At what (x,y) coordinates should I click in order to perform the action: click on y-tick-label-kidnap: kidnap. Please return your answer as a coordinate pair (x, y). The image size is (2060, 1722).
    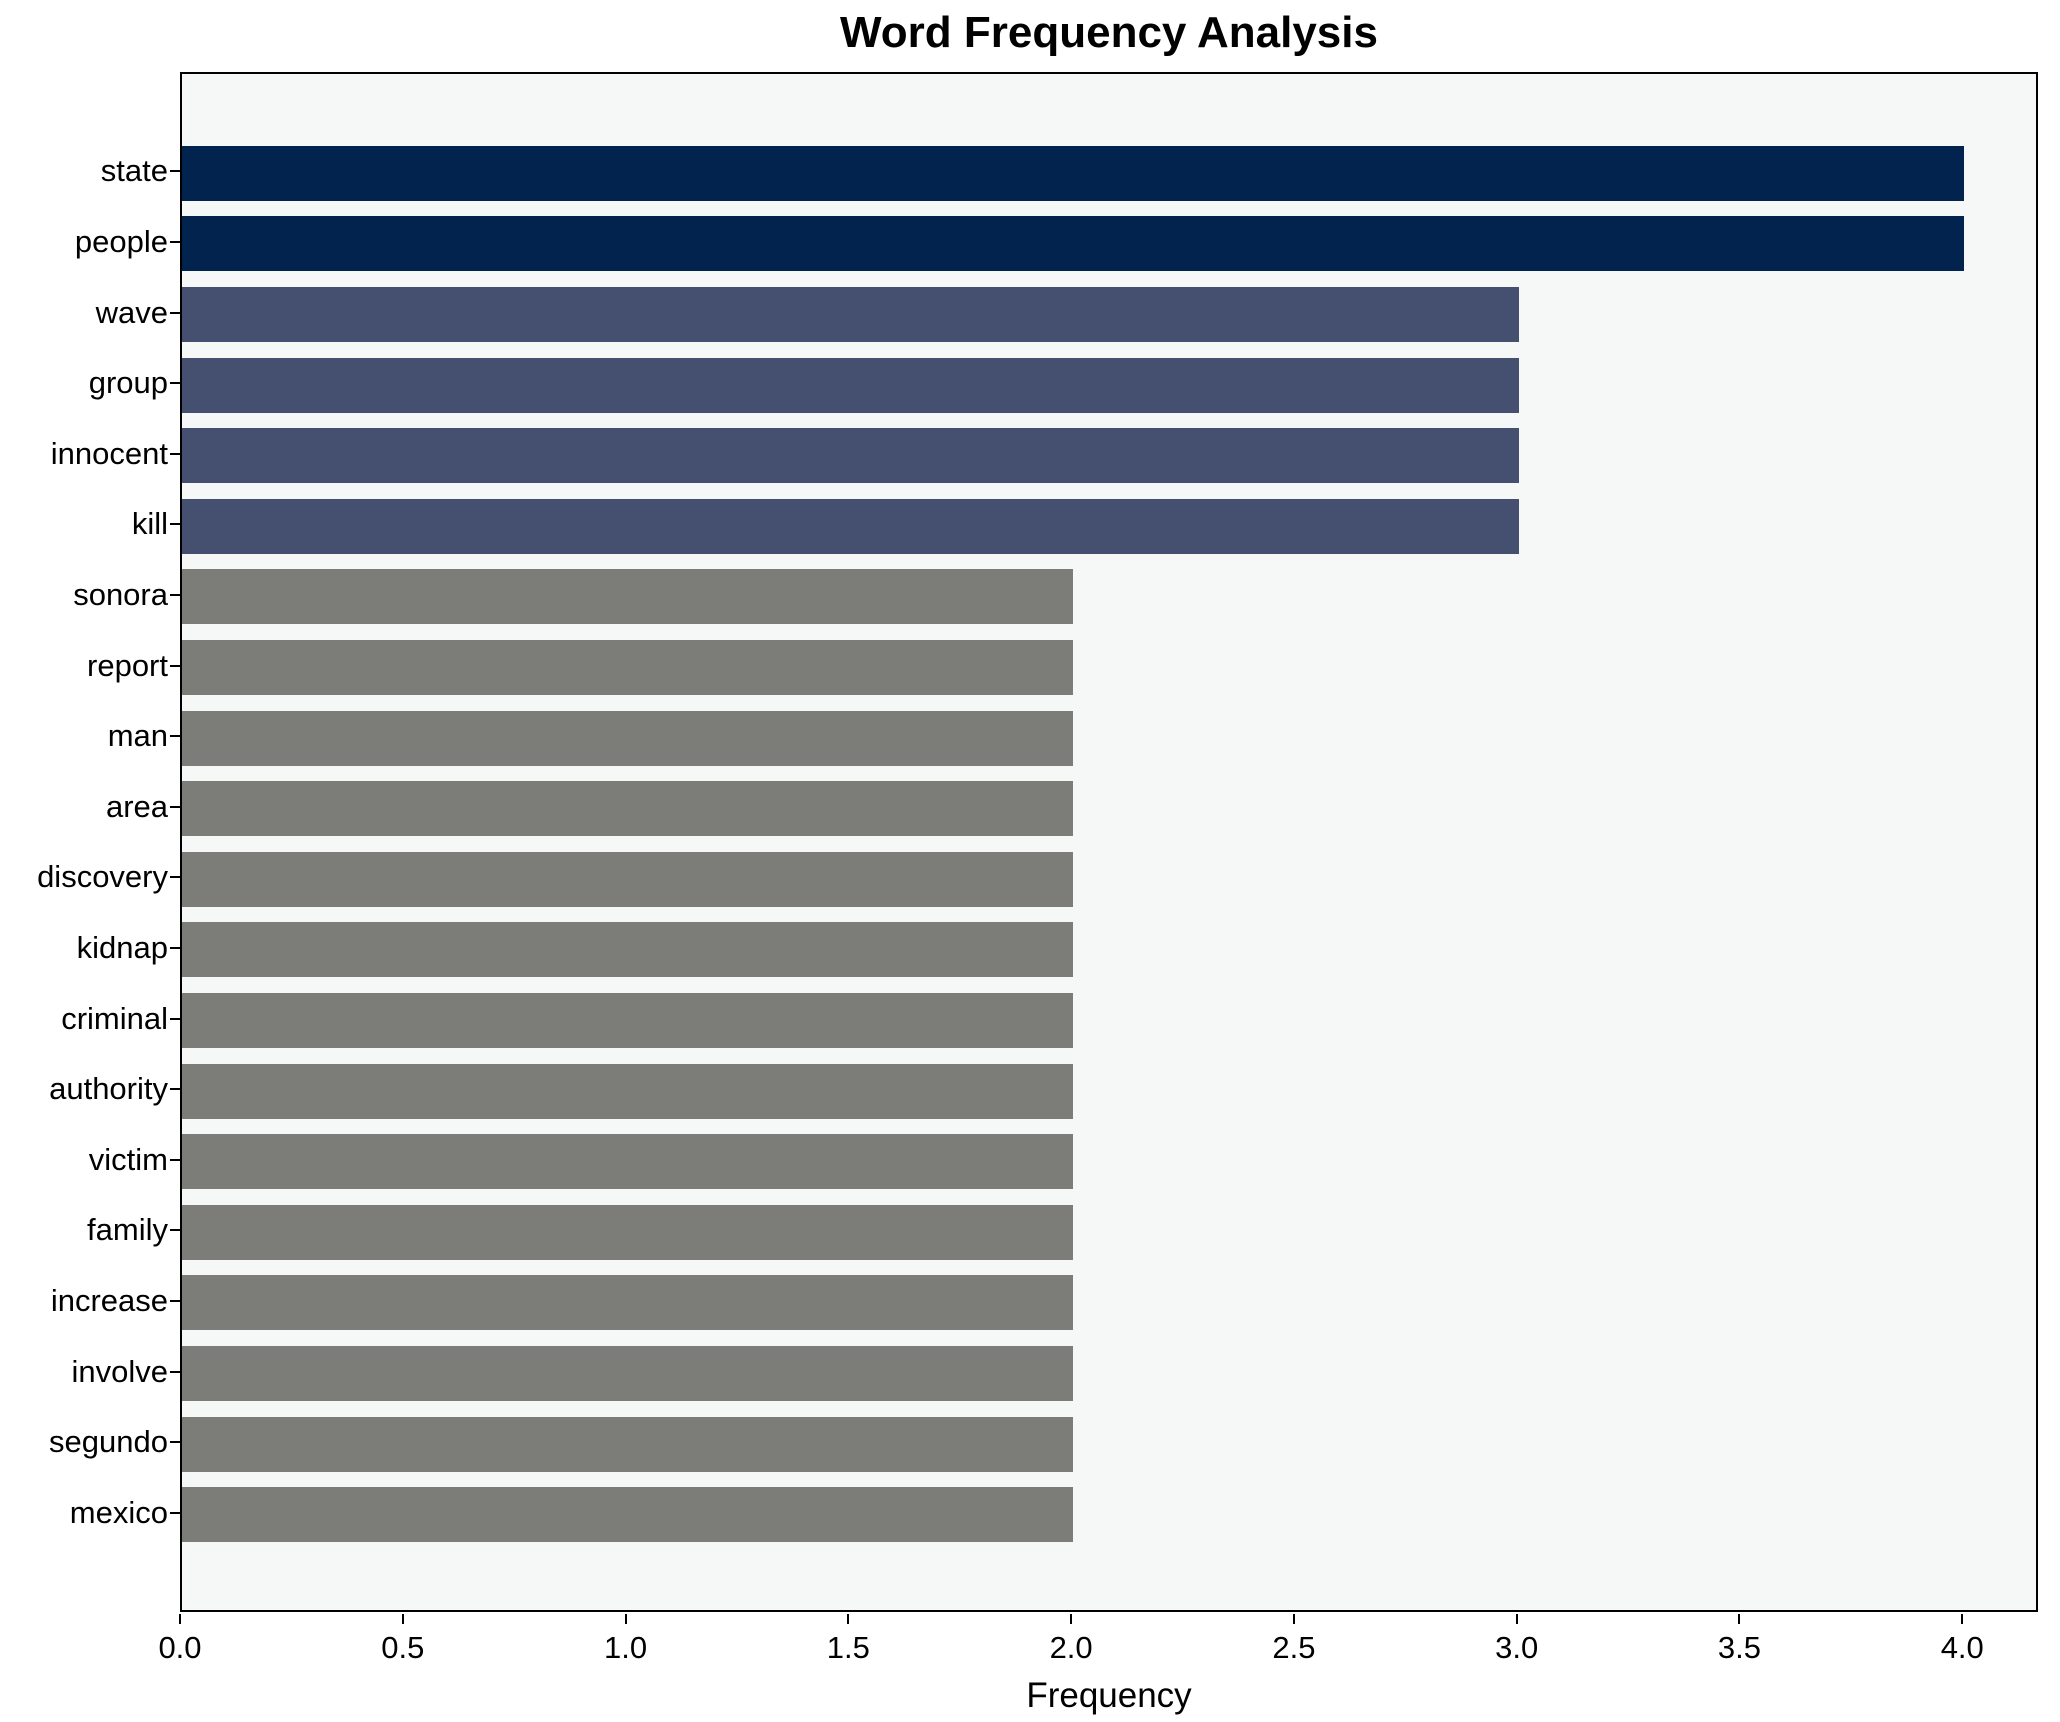
    Looking at the image, I should click on (122, 947).